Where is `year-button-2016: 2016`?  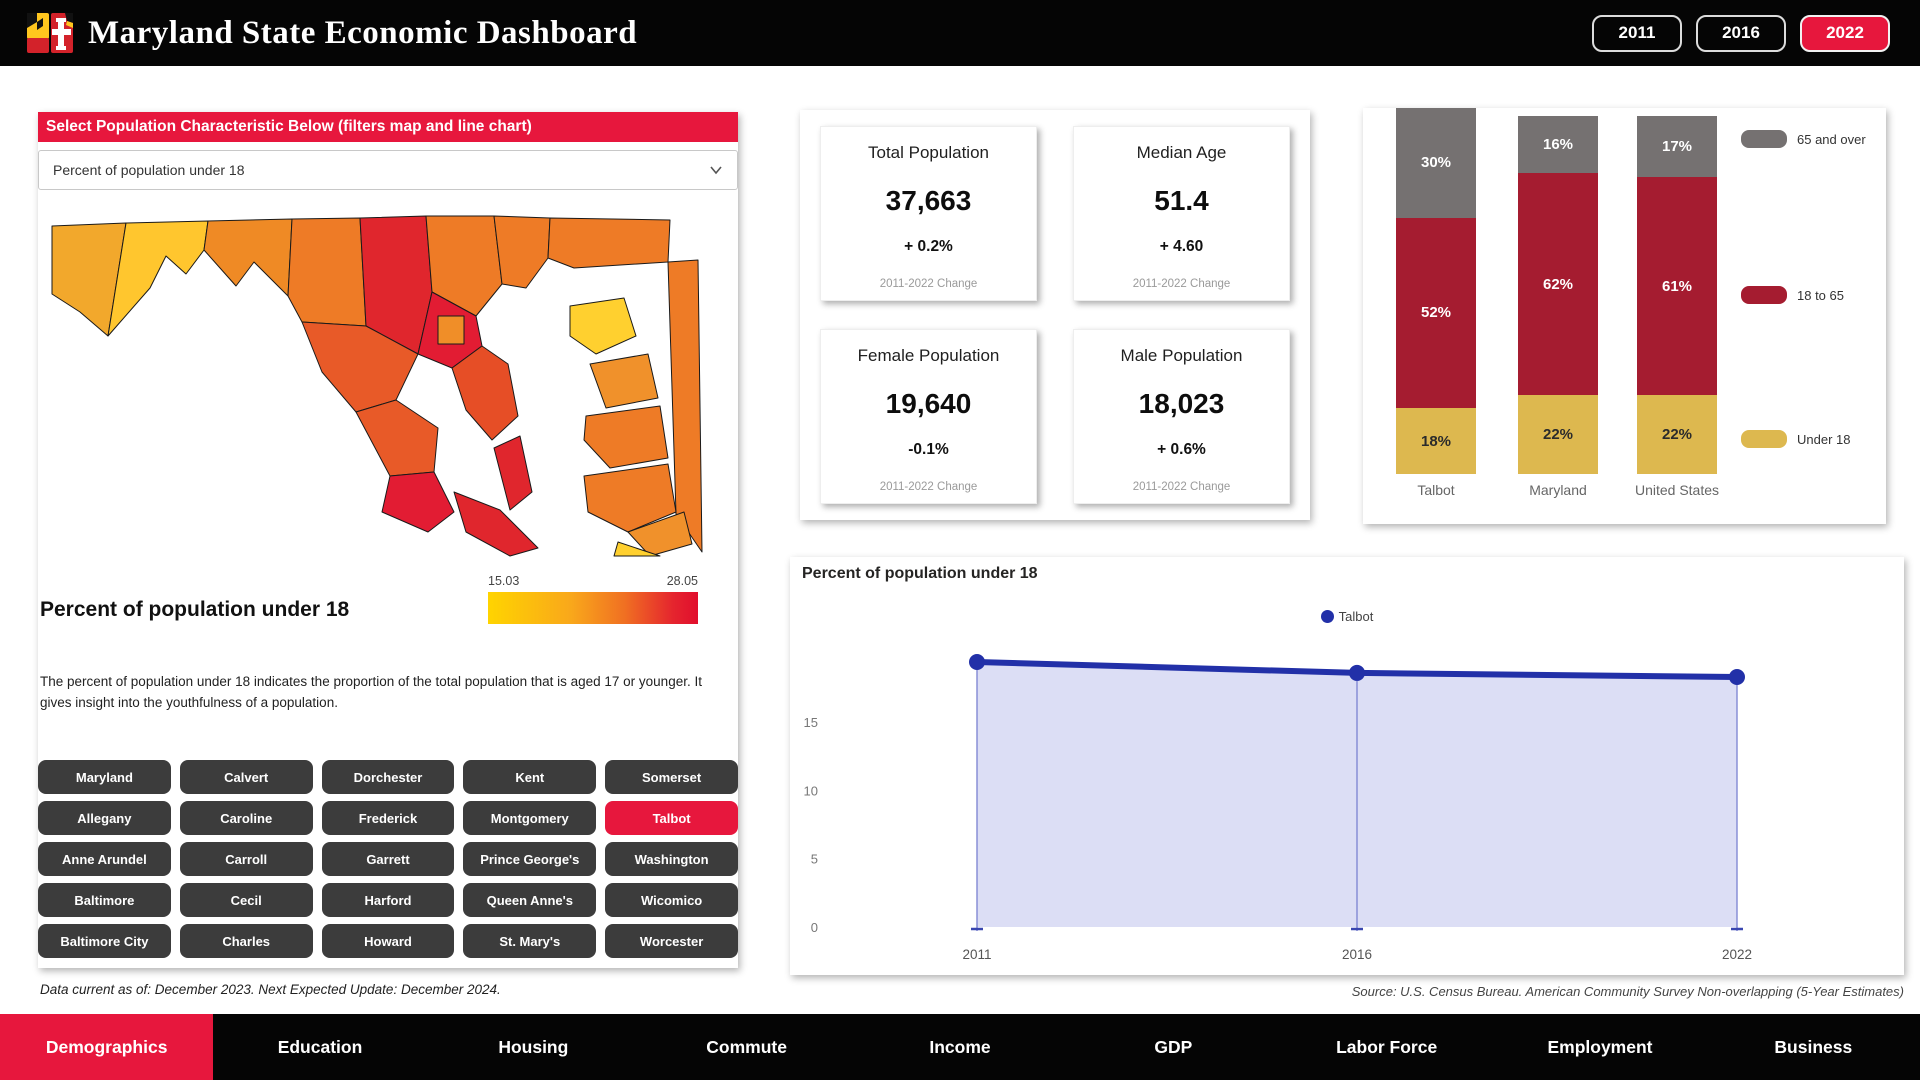
year-button-2016: 2016 is located at coordinates (1741, 33).